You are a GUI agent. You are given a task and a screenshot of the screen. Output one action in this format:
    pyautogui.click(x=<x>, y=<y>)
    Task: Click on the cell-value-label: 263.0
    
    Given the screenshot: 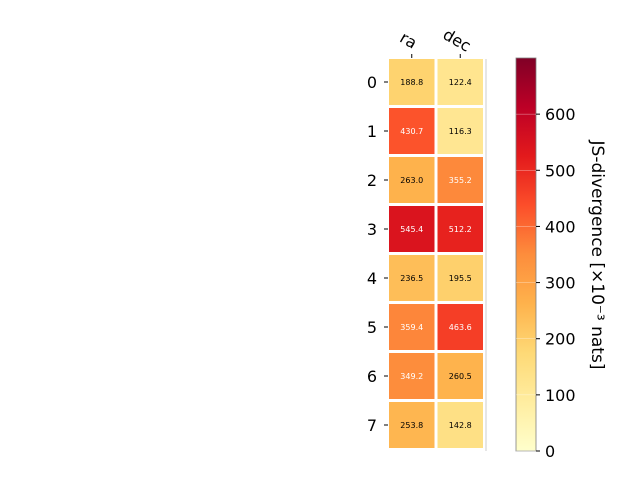 What is the action you would take?
    pyautogui.click(x=411, y=180)
    